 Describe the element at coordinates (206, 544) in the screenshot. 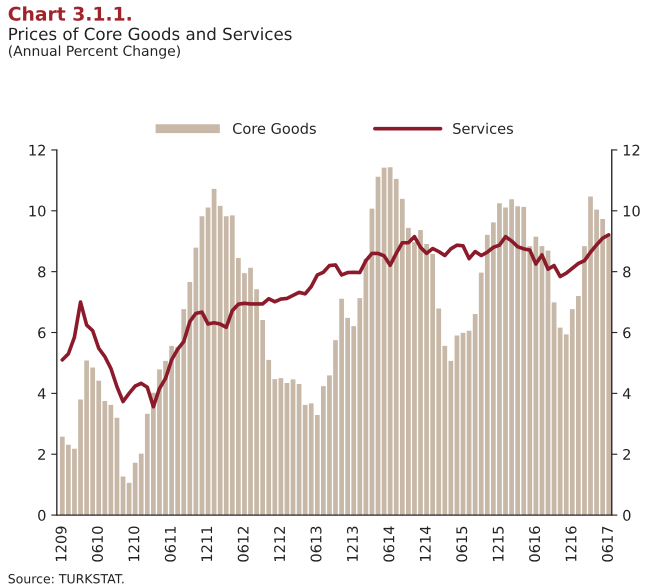

I see `x-tick-label: 1211` at that location.